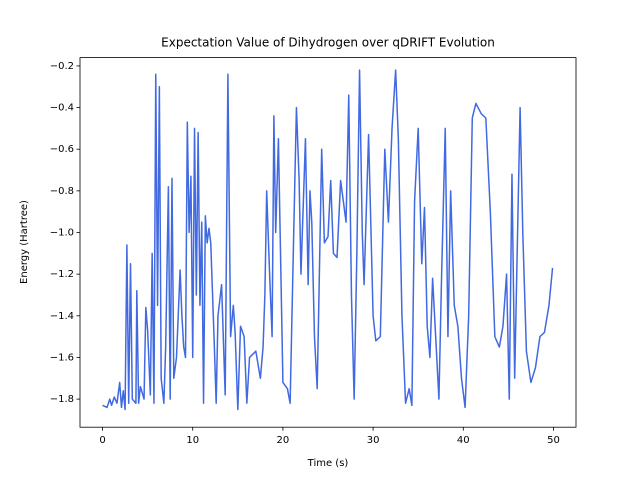 The width and height of the screenshot is (640, 480). What do you see at coordinates (62, 274) in the screenshot?
I see `y-tick-label: −1.2` at bounding box center [62, 274].